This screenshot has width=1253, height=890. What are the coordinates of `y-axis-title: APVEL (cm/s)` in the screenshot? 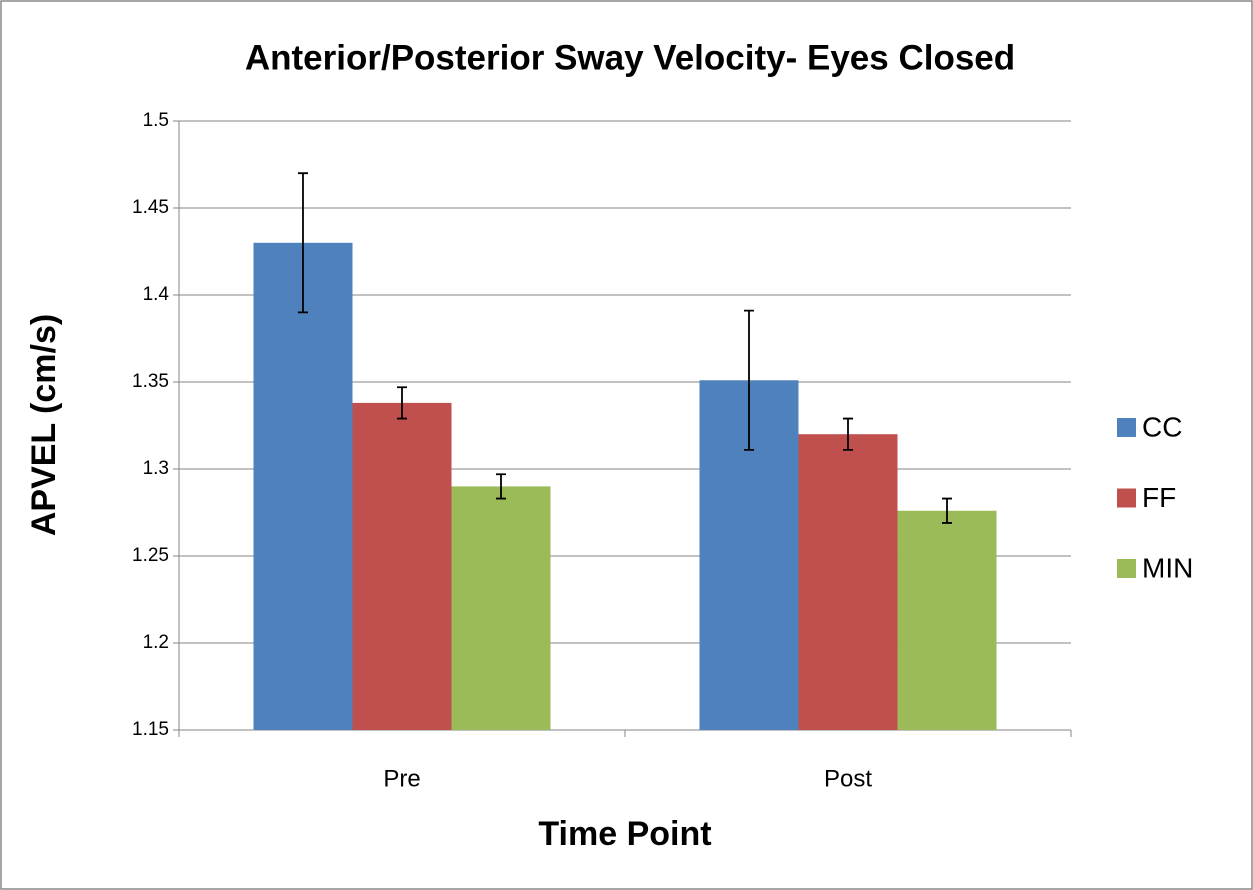 It's located at (44, 425).